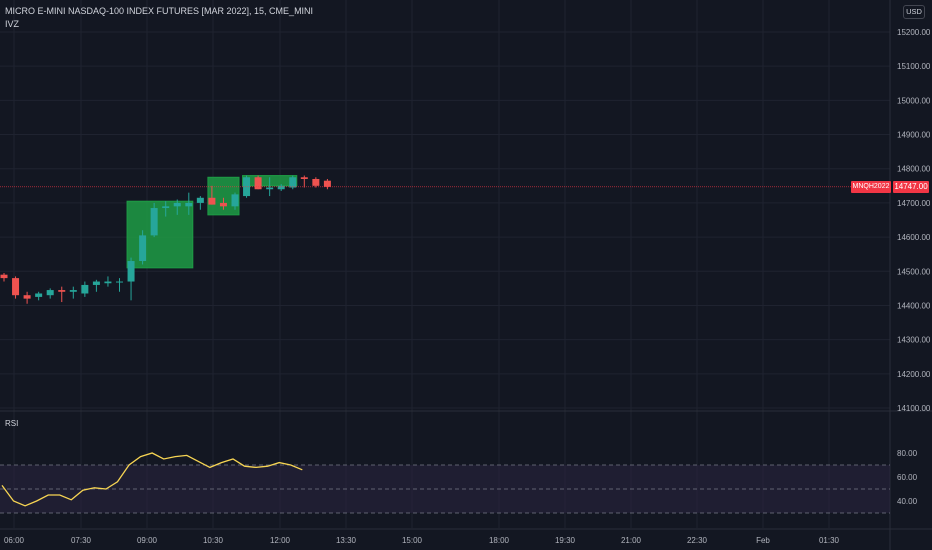 The width and height of the screenshot is (932, 550). What do you see at coordinates (914, 340) in the screenshot?
I see `price-tick-label: 14300.00` at bounding box center [914, 340].